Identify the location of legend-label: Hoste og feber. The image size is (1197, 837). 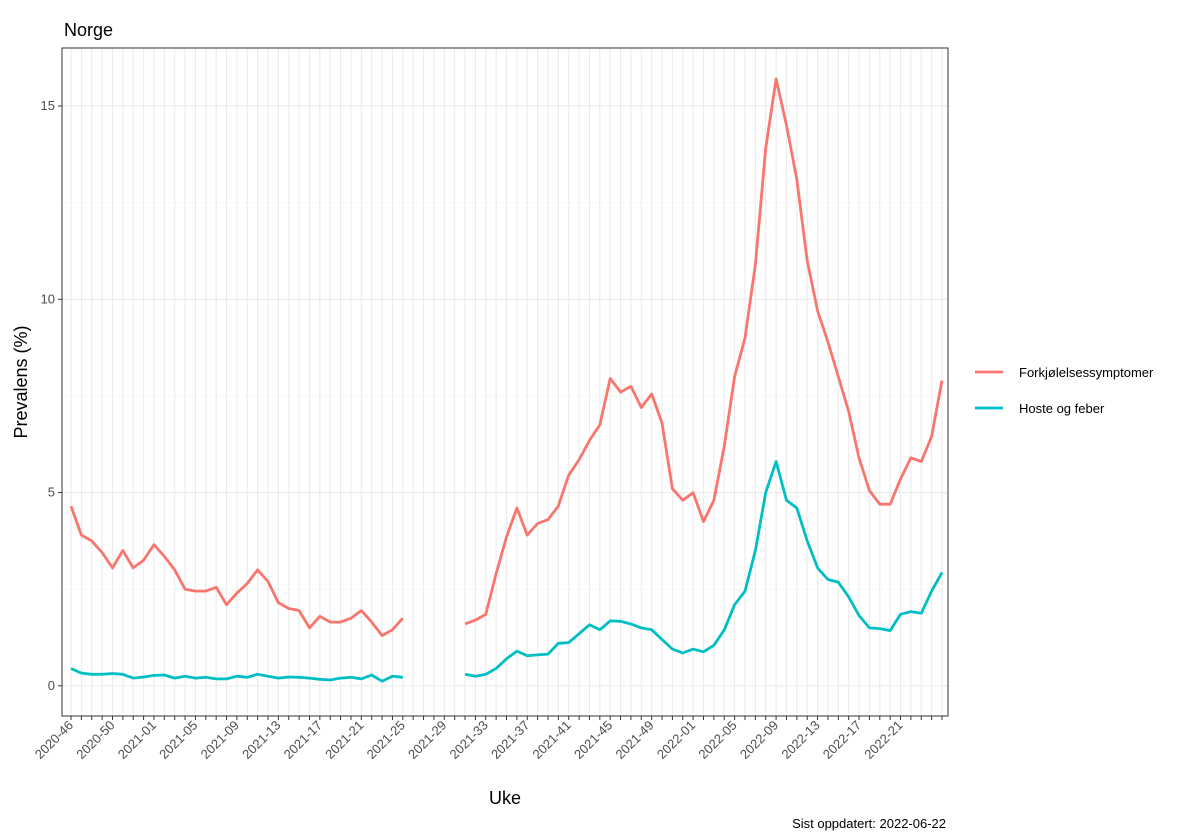
(1062, 408).